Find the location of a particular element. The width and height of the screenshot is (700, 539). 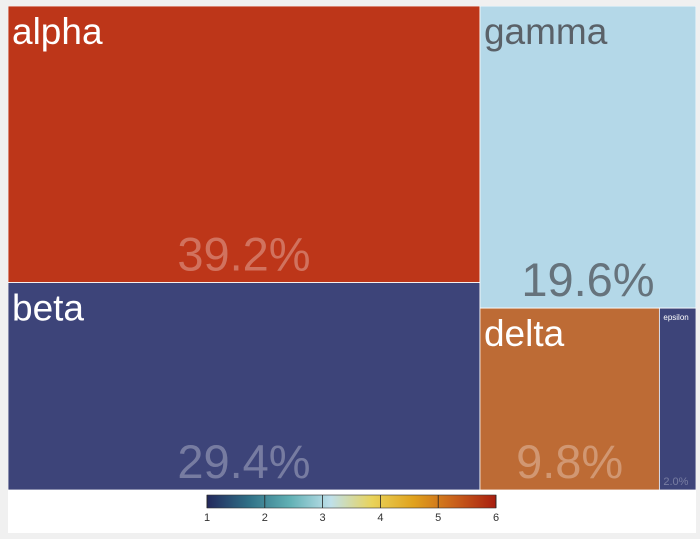

colorbar: 1 2 3 4 5 6 is located at coordinates (351, 509).